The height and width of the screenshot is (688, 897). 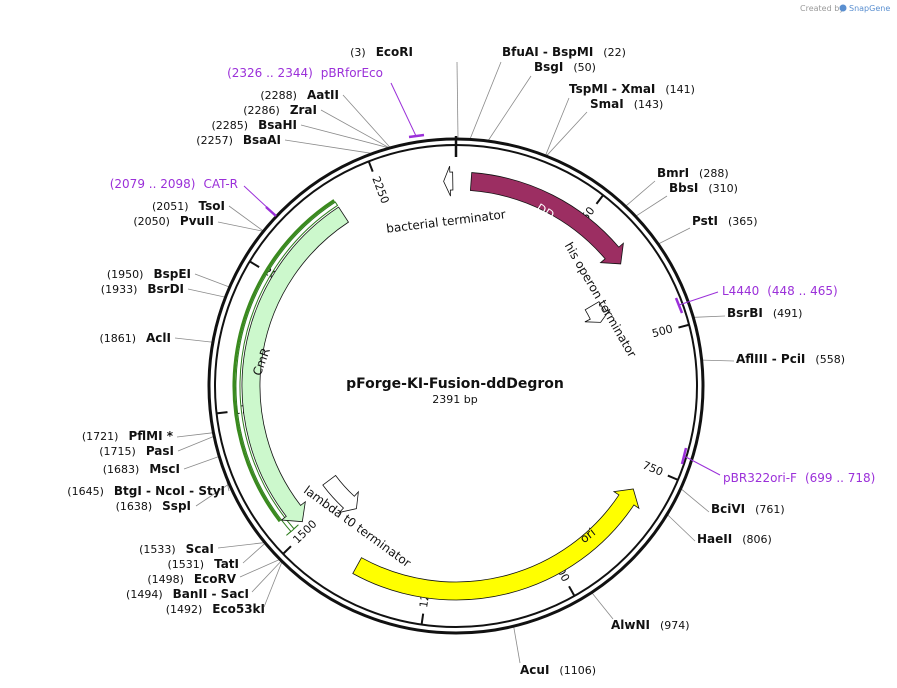 I want to click on site-label: (1950) BspEI, so click(x=149, y=274).